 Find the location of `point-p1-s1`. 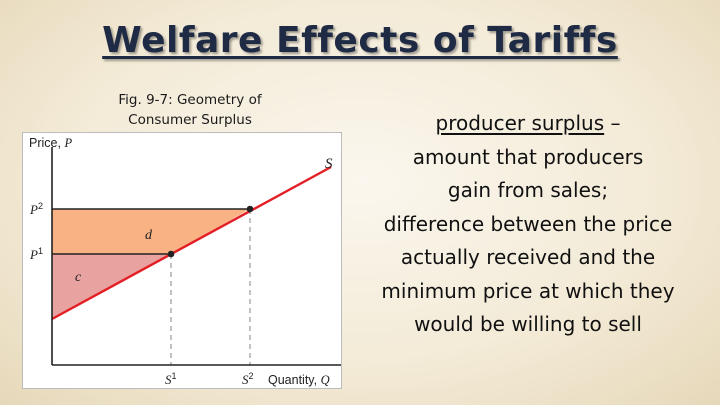

point-p1-s1 is located at coordinates (171, 254).